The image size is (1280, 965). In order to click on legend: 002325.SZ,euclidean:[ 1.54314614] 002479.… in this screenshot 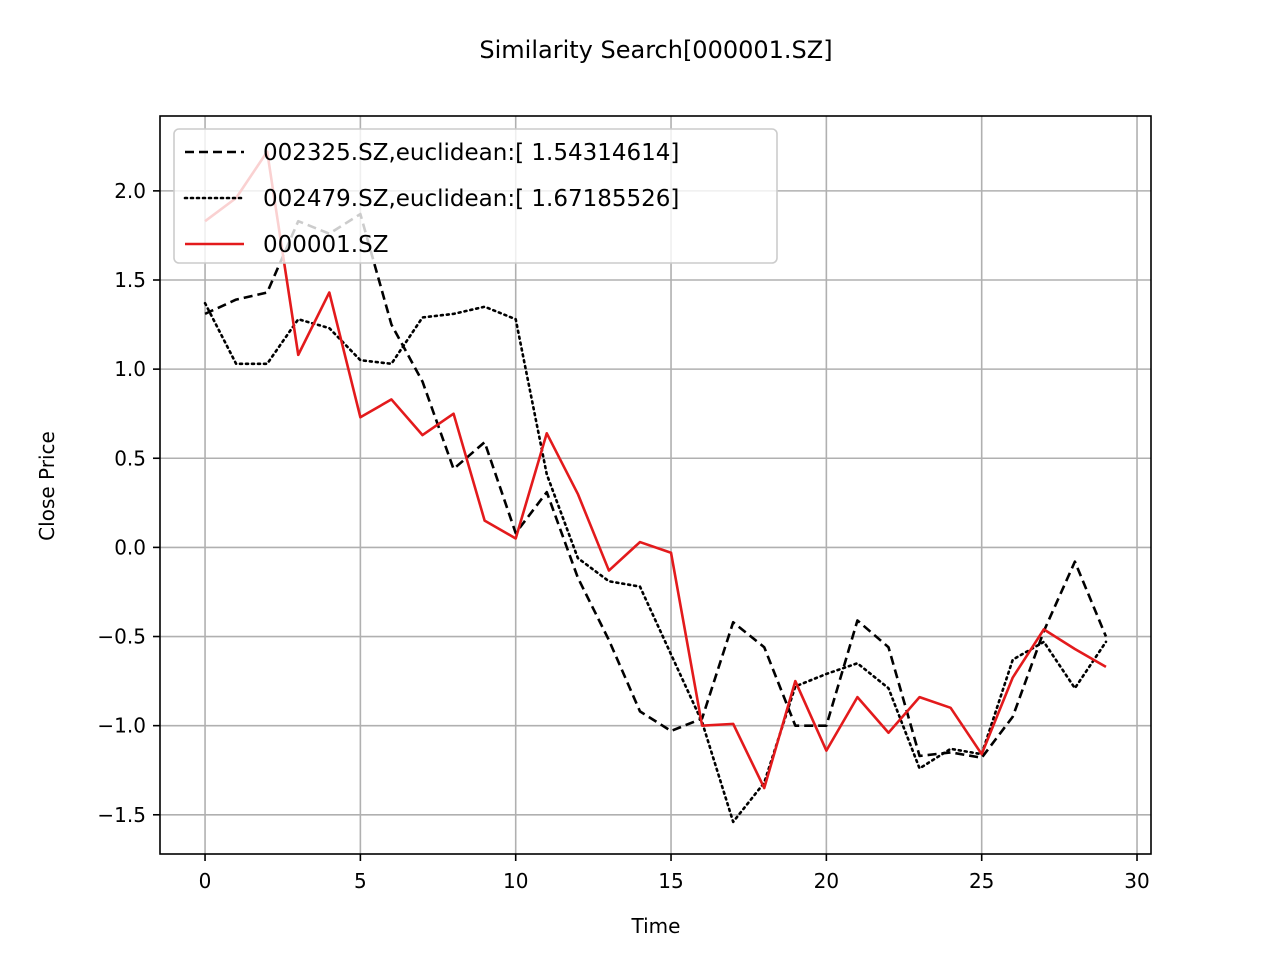, I will do `click(475, 196)`.